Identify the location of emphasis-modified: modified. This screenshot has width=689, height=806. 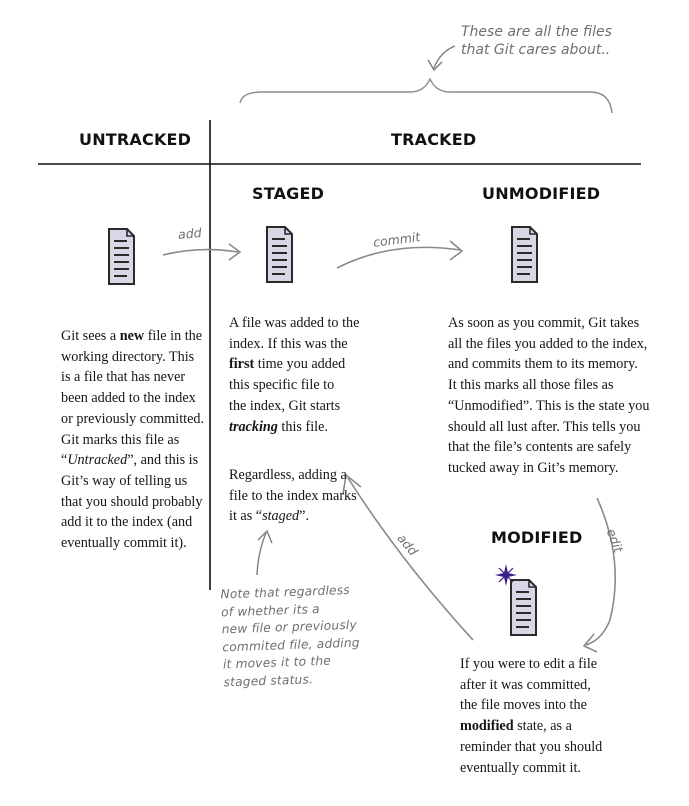
(487, 726).